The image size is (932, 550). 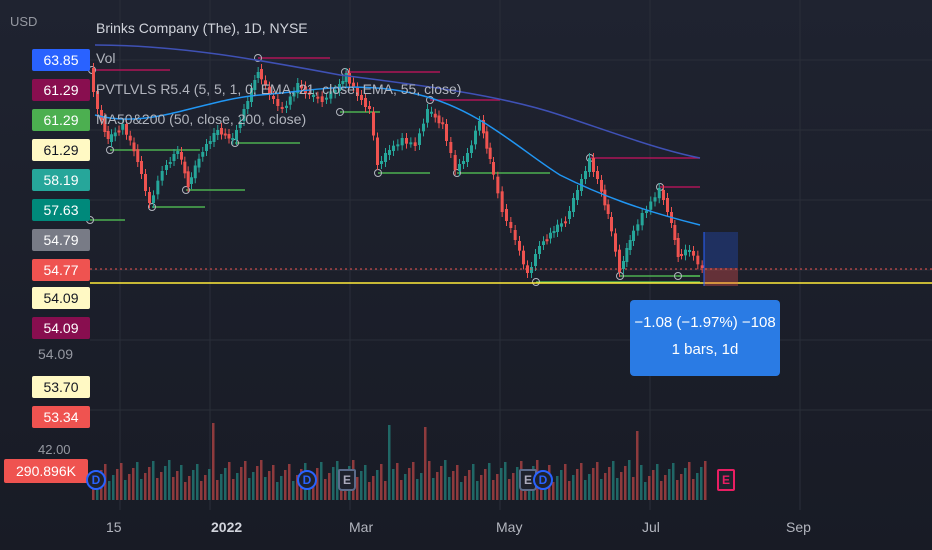 What do you see at coordinates (61, 240) in the screenshot?
I see `price-axis-tag: 54.79` at bounding box center [61, 240].